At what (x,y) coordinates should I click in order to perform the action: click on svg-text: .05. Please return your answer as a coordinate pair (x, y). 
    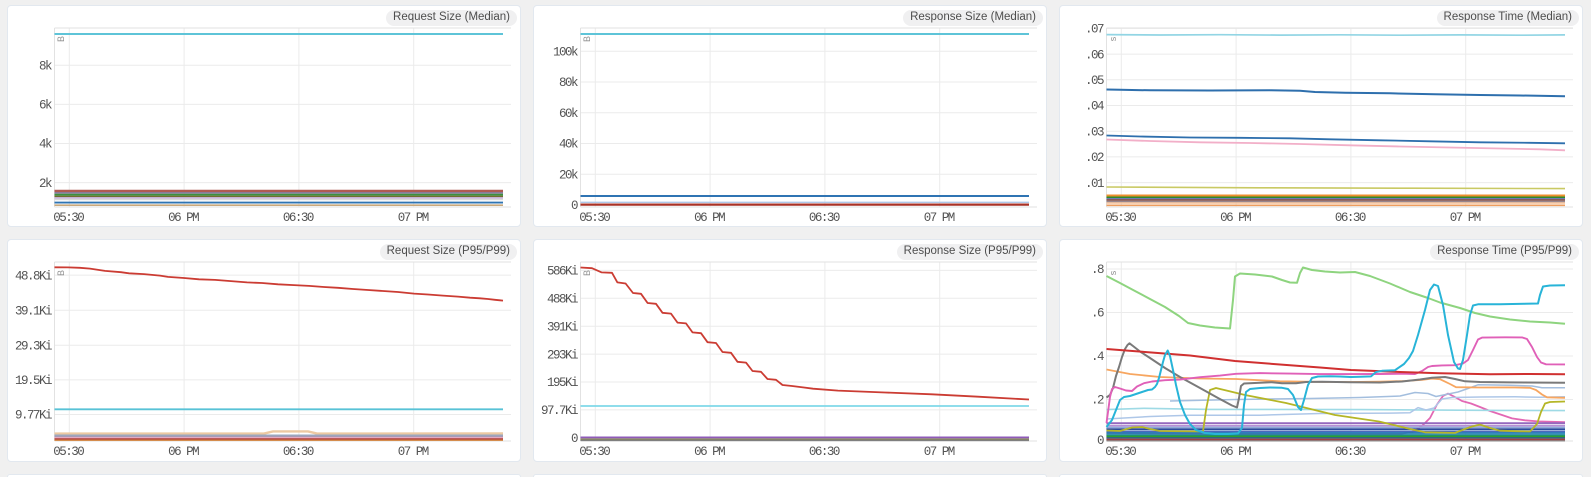
    Looking at the image, I should click on (1094, 81).